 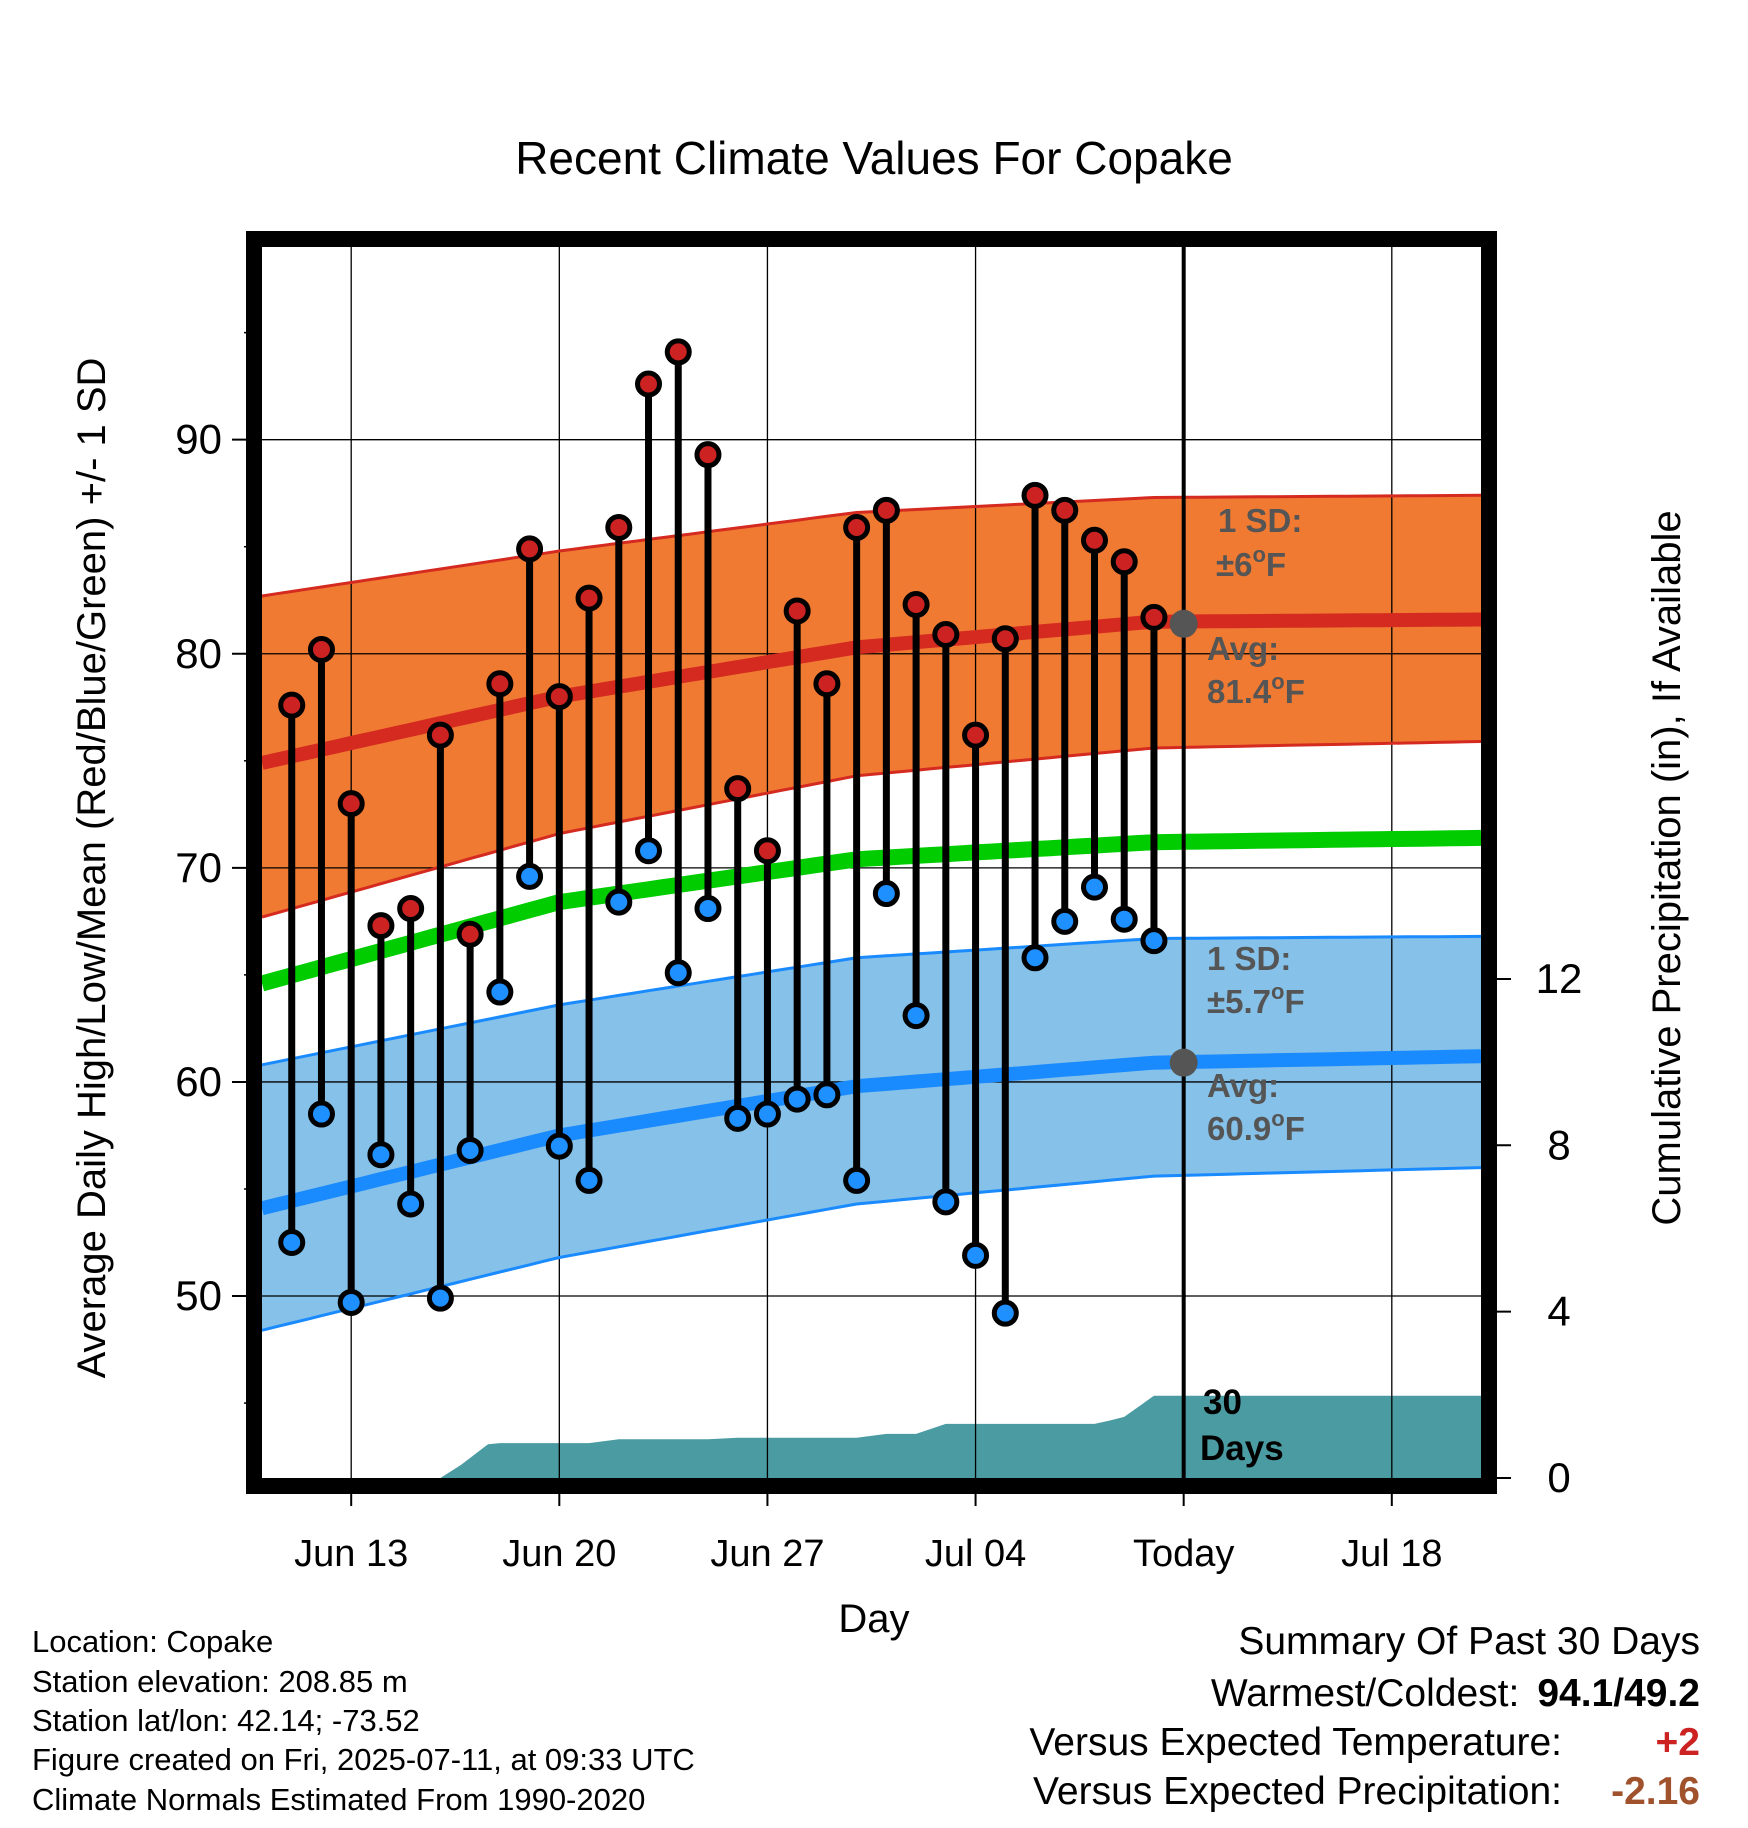 What do you see at coordinates (1558, 1311) in the screenshot?
I see `y-right-tick-label: 4` at bounding box center [1558, 1311].